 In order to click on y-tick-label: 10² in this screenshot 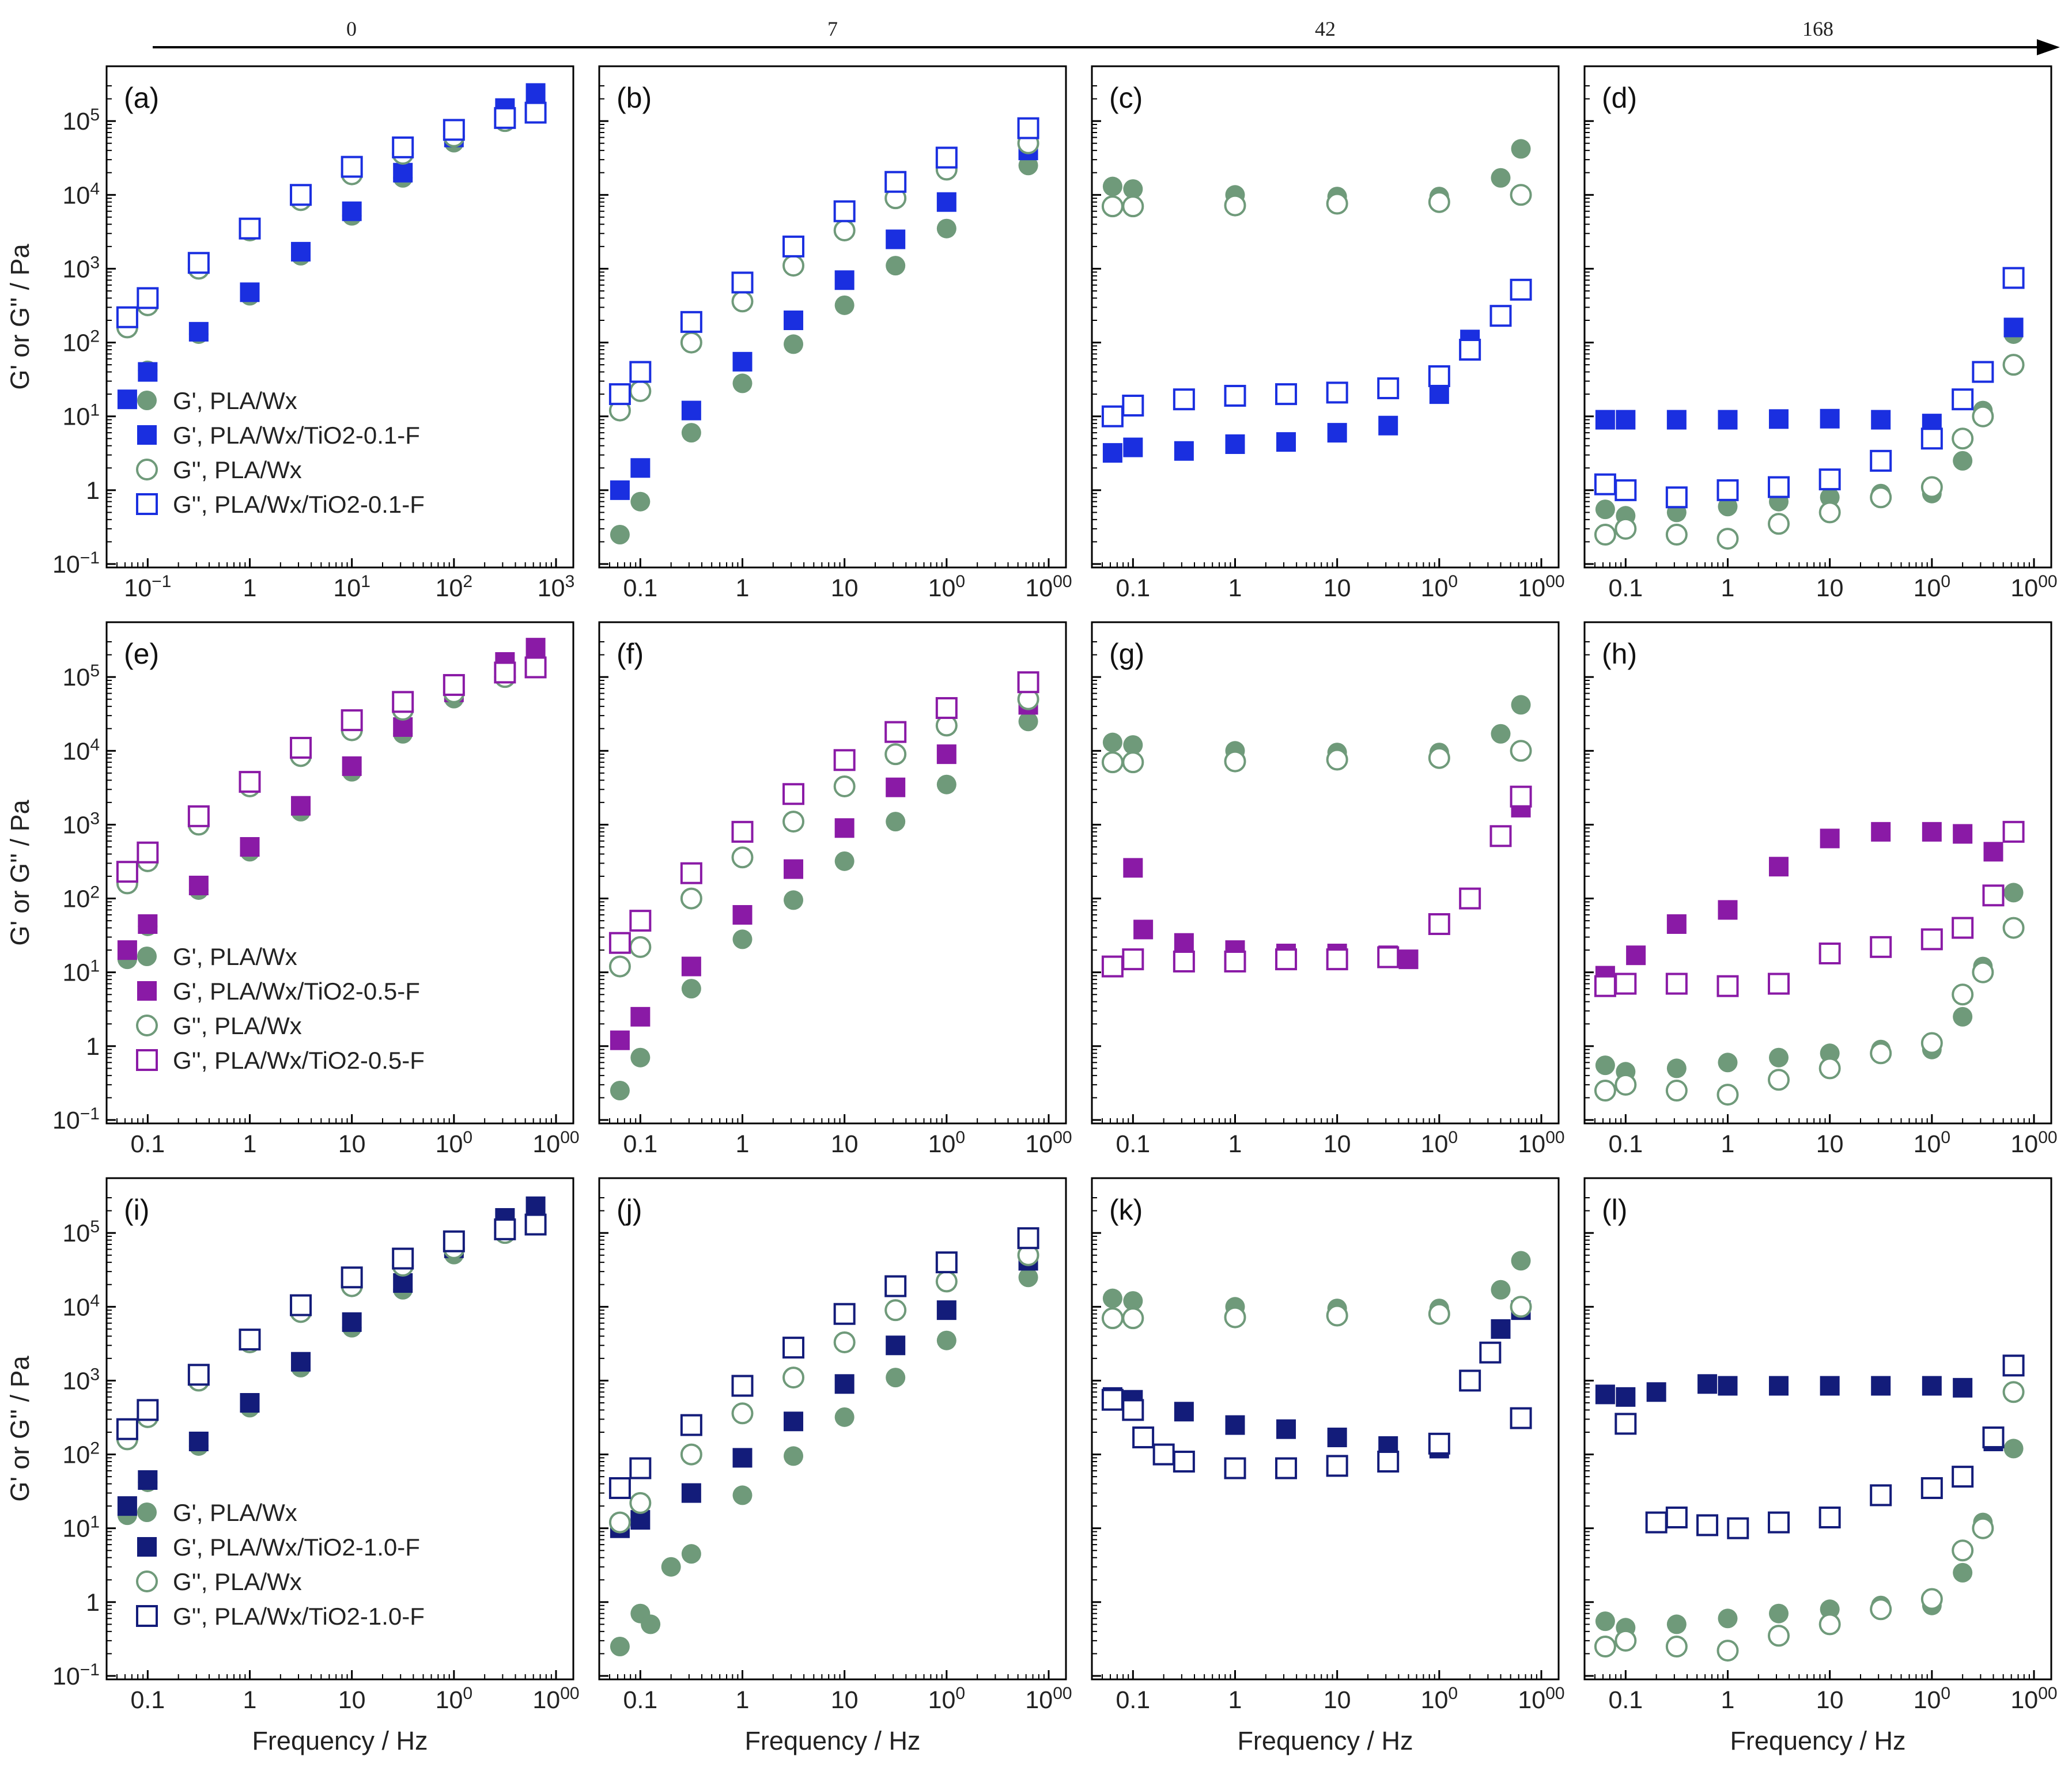, I will do `click(81, 1454)`.